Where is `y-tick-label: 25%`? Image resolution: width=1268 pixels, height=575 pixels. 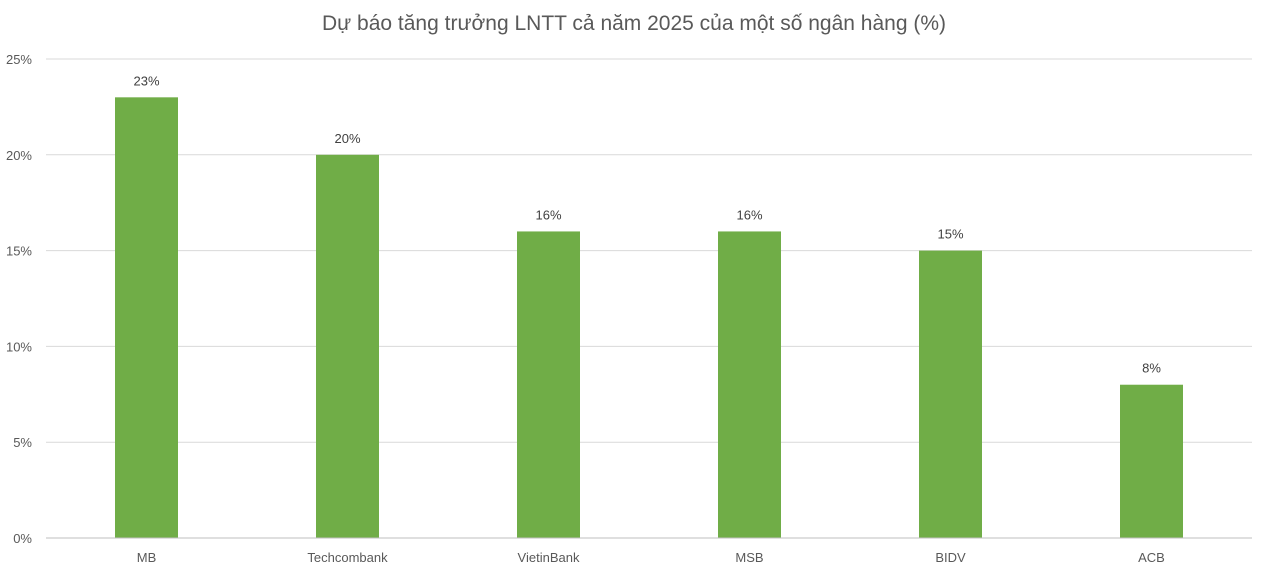
y-tick-label: 25% is located at coordinates (19, 59).